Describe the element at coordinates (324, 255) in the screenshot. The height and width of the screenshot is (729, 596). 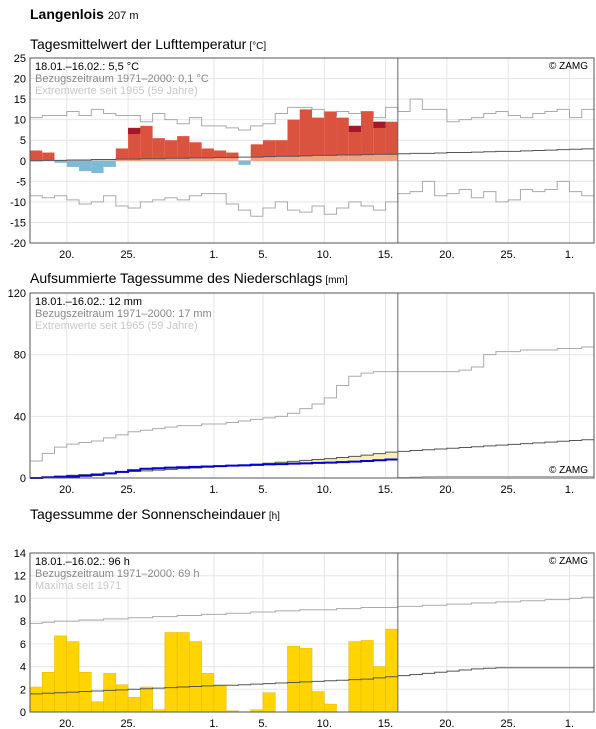
I see `temp-xtick-label: 10.` at that location.